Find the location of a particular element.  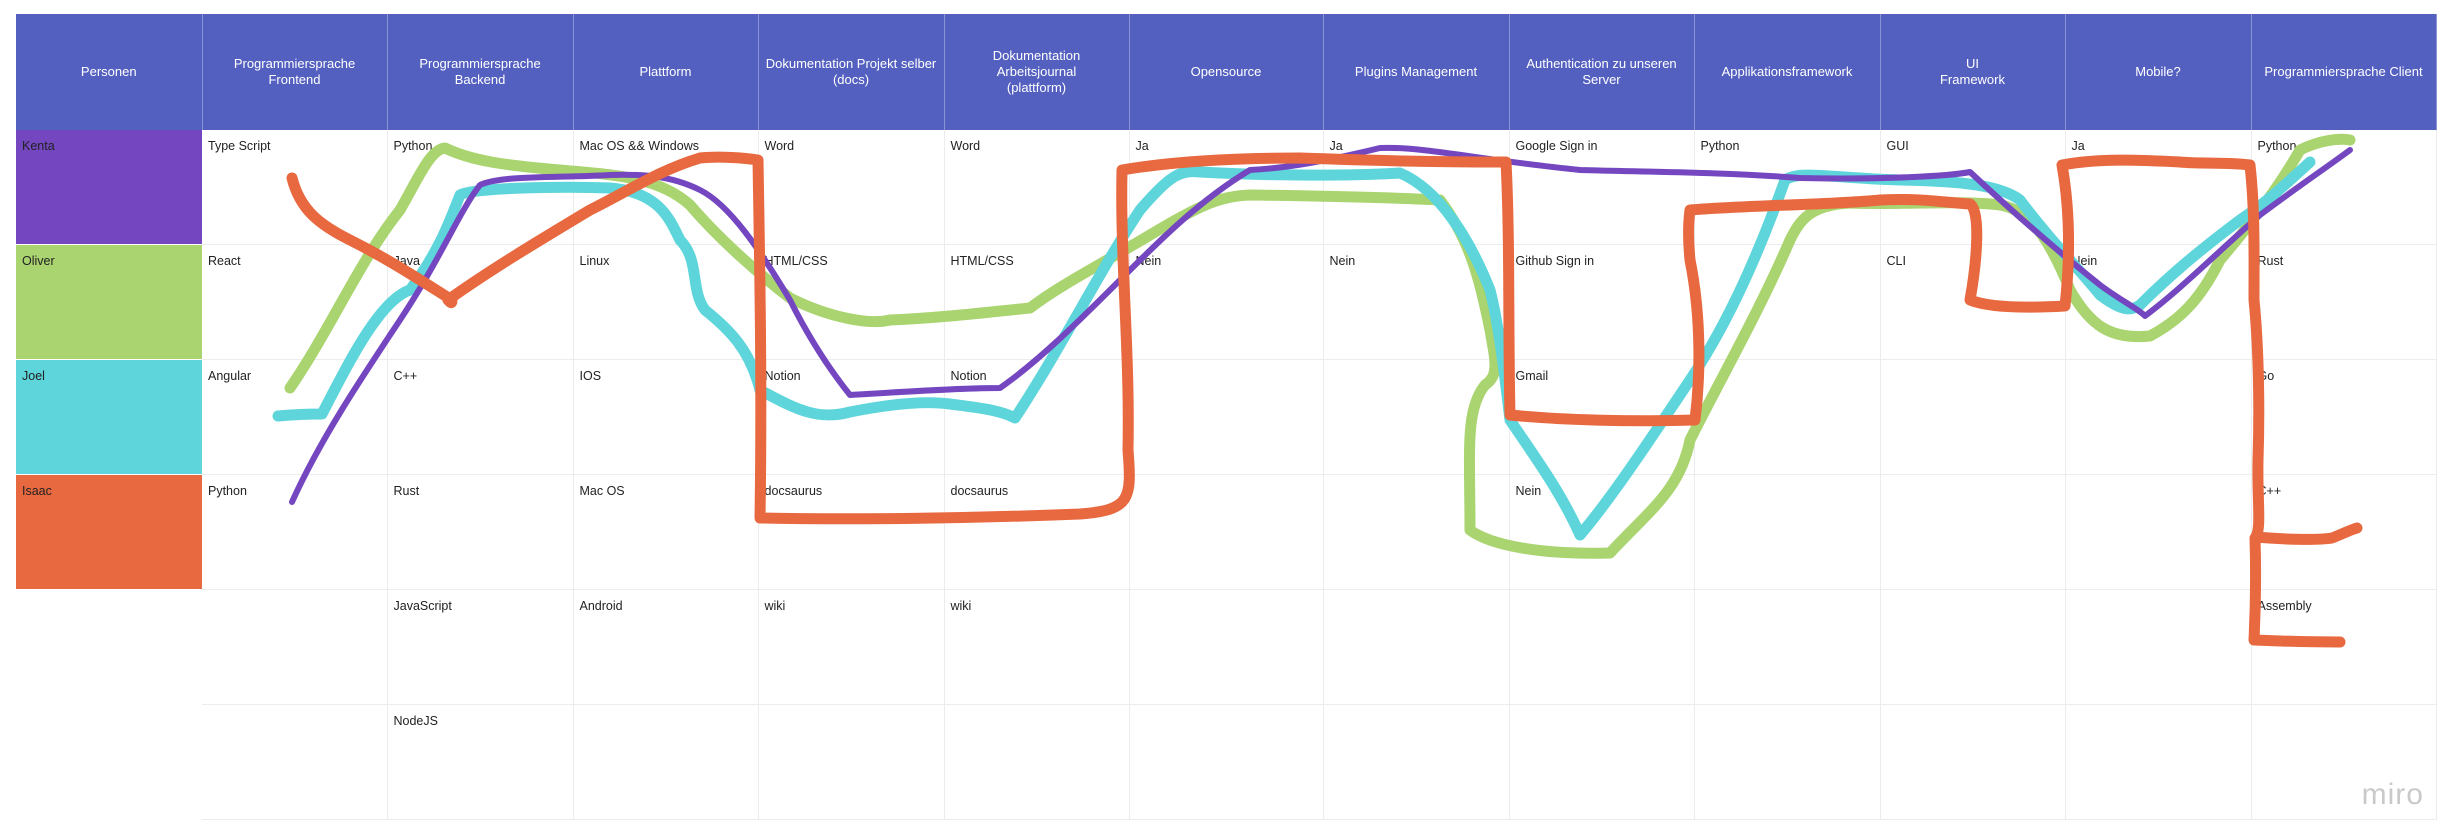

person-cell: Kenta is located at coordinates (109, 187).